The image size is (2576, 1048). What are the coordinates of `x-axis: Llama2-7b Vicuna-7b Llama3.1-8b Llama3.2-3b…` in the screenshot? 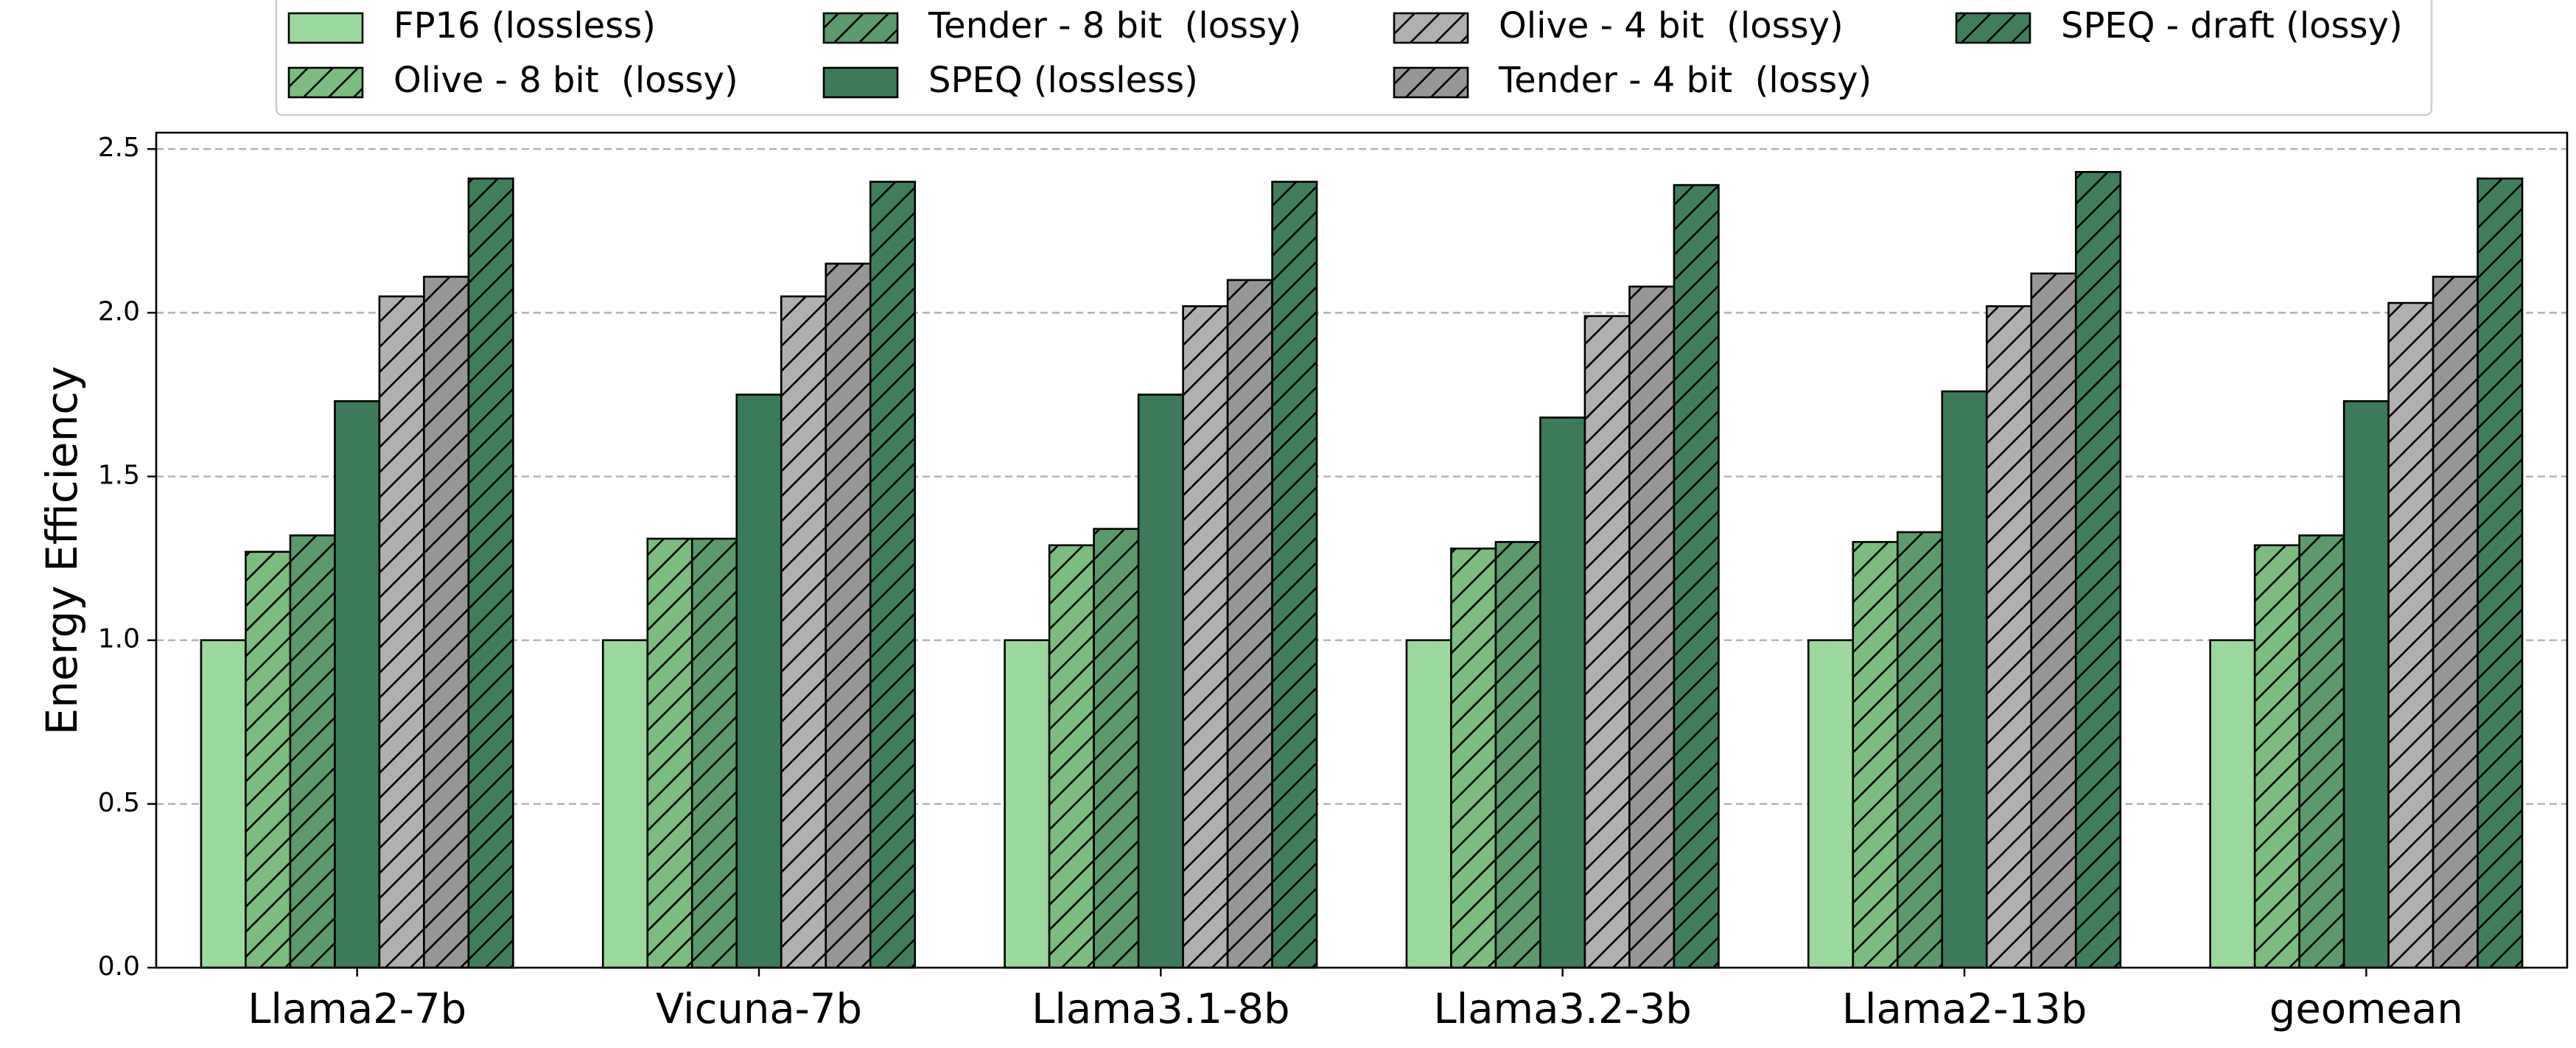 It's located at (1355, 1000).